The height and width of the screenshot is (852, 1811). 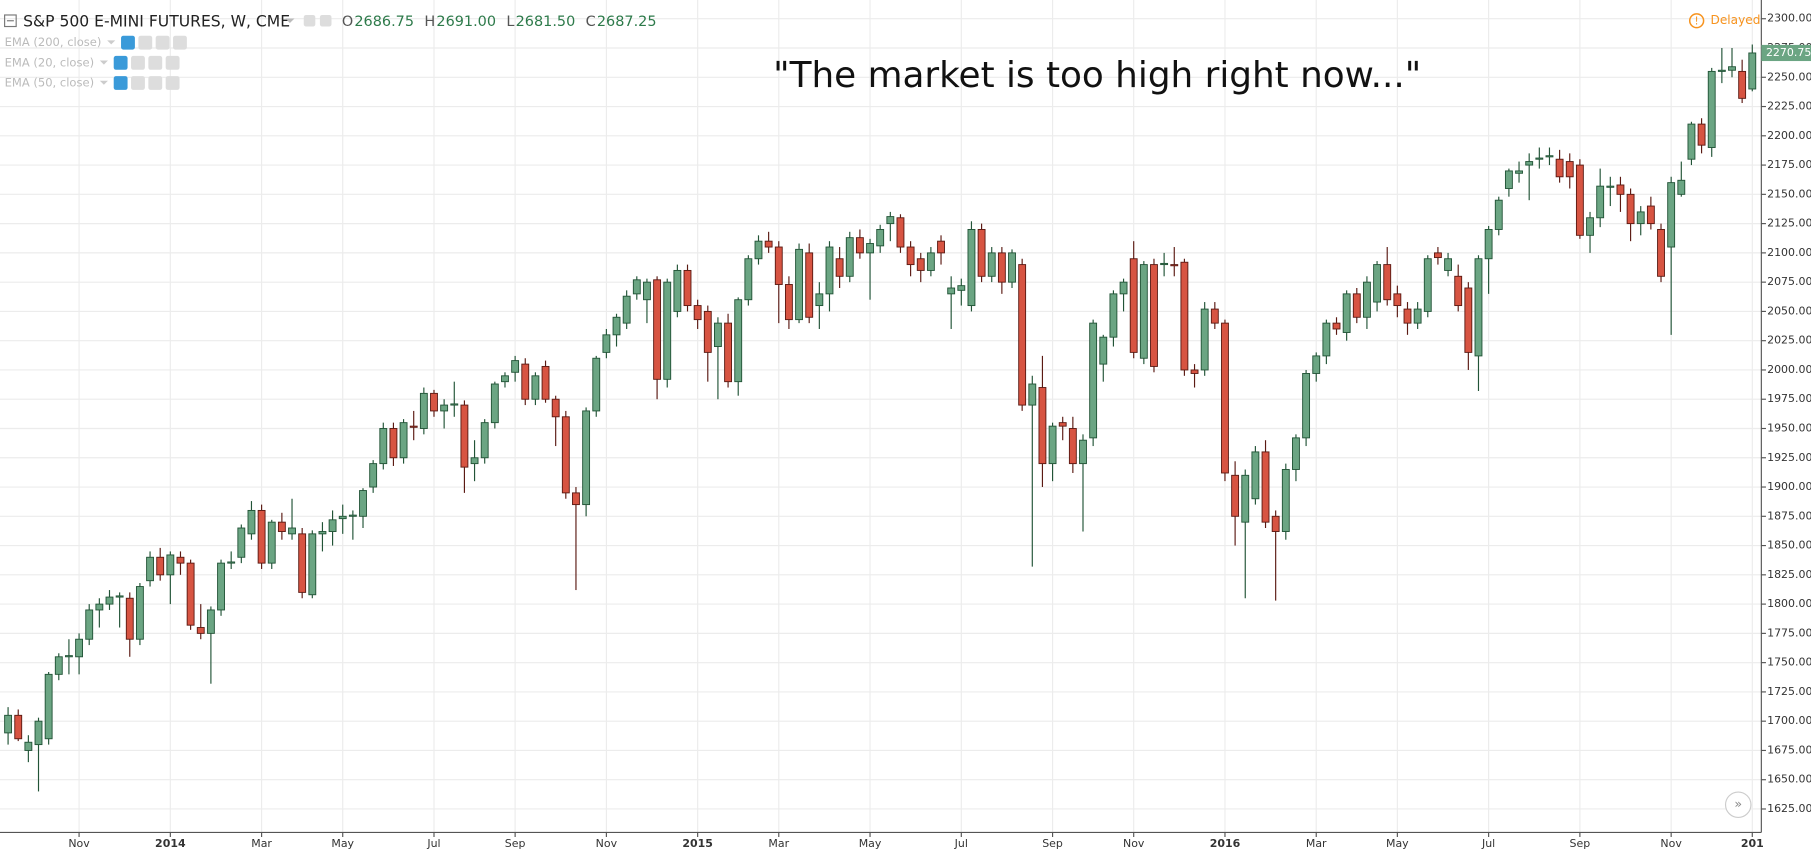 I want to click on settings-icon, so click(x=325, y=20).